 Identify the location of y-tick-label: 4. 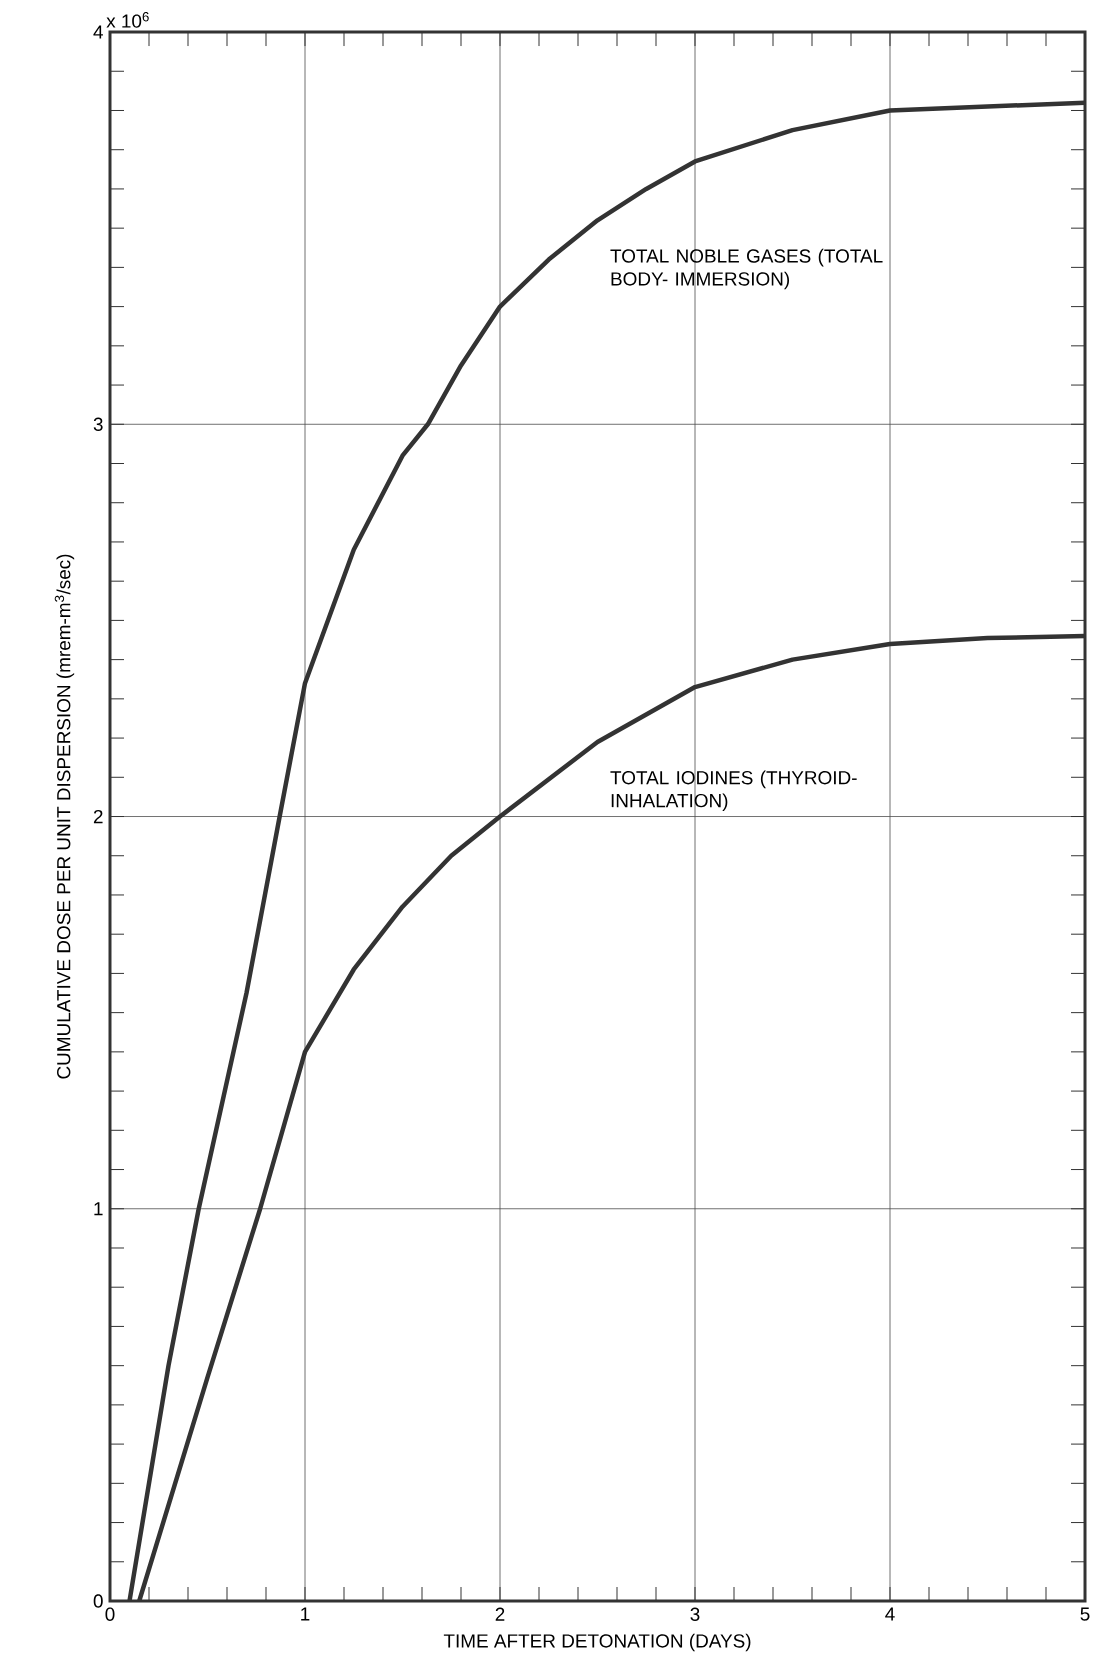
(98, 32).